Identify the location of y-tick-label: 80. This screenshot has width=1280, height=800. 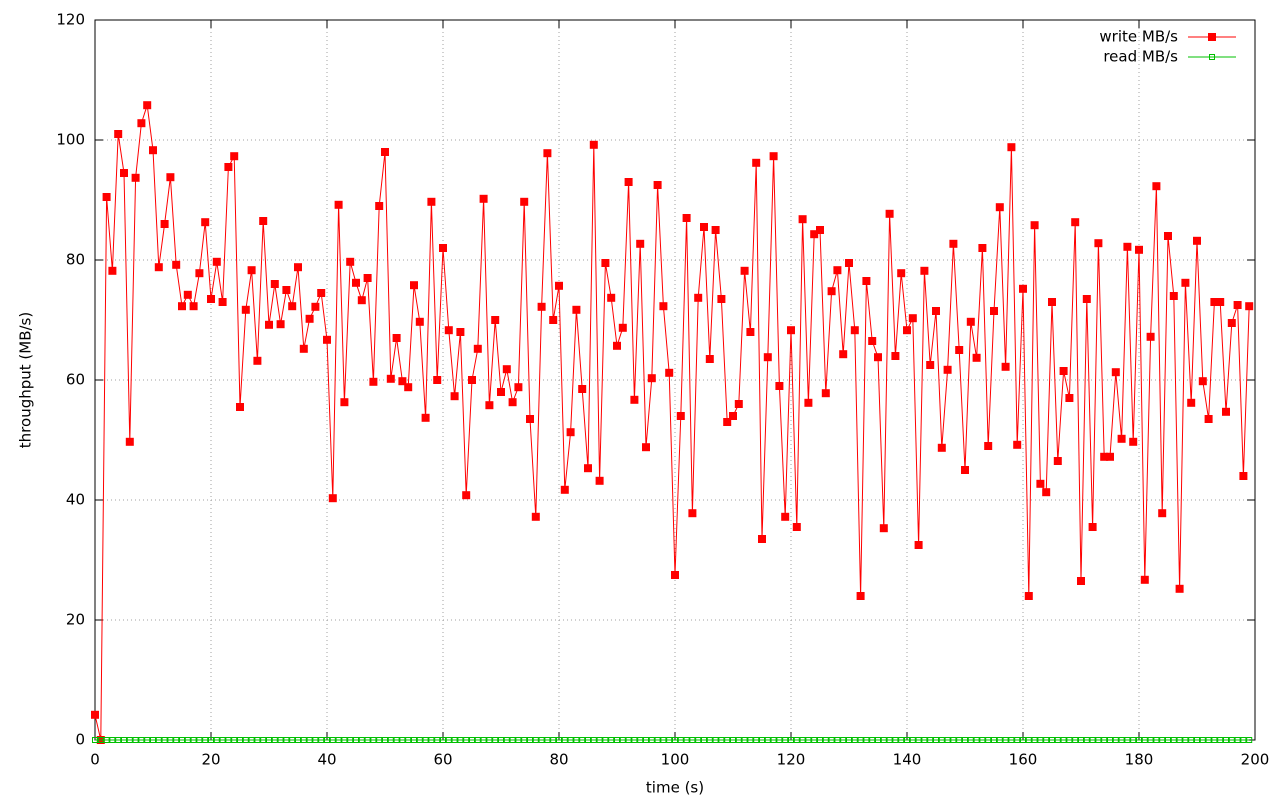
(75, 260).